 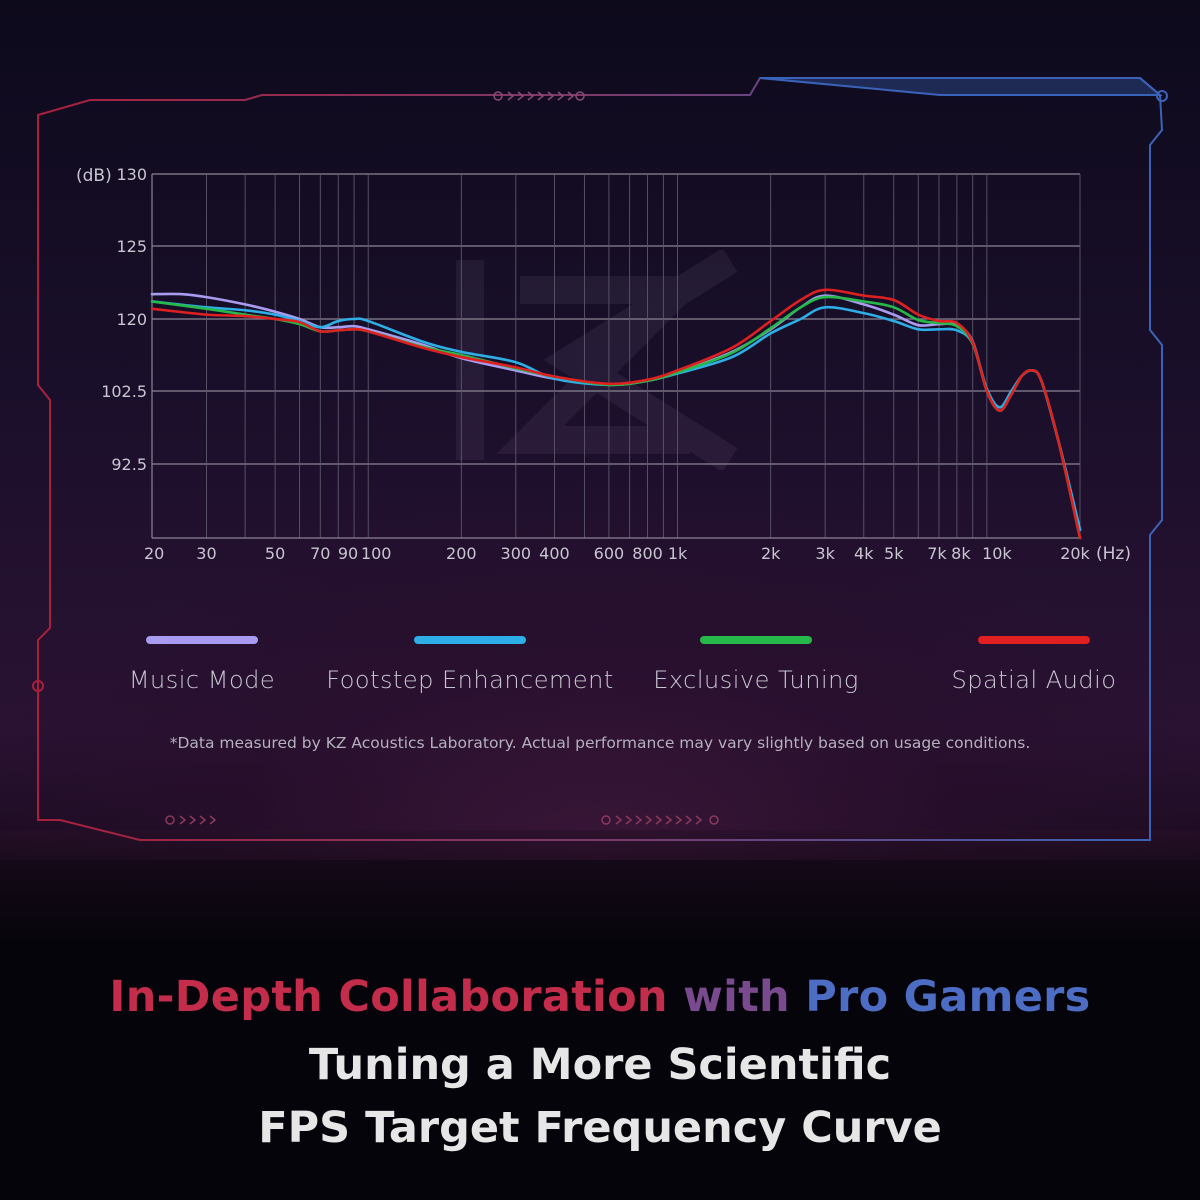 I want to click on y-tick-label: 120, so click(x=131, y=319).